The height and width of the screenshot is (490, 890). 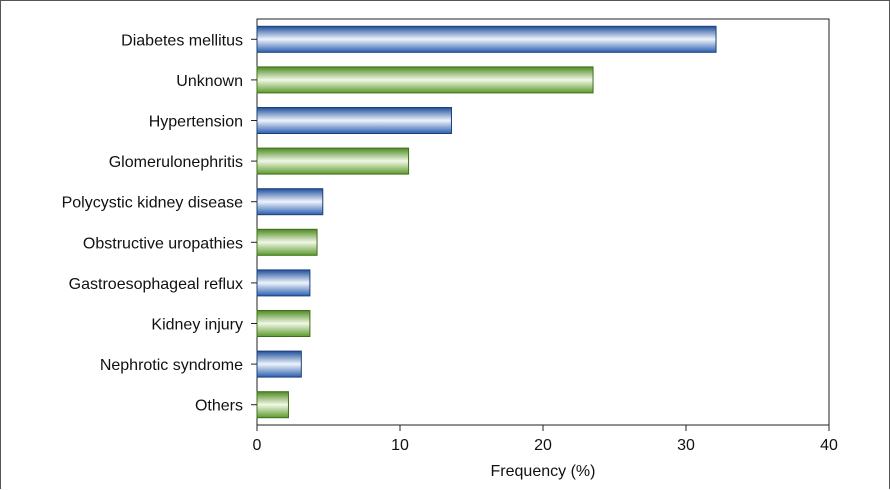 What do you see at coordinates (163, 243) in the screenshot?
I see `category-label: Obstructive uropathies` at bounding box center [163, 243].